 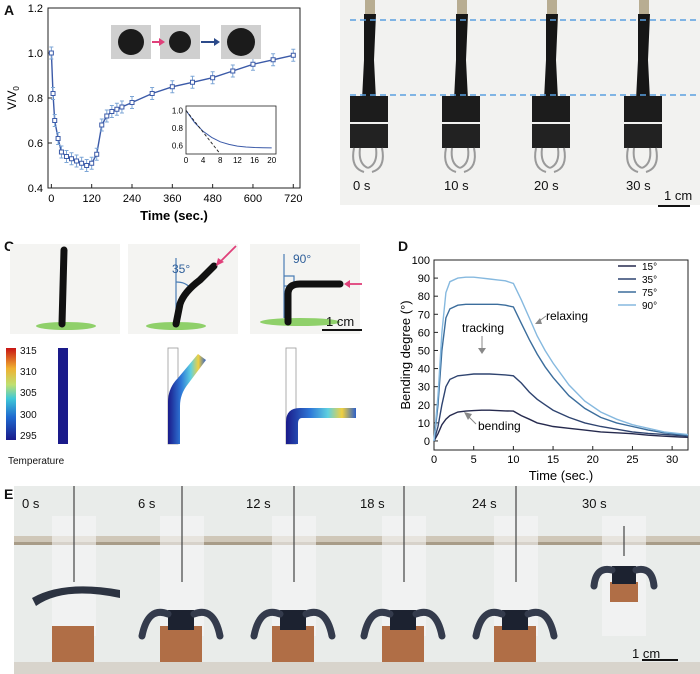 What do you see at coordinates (132, 199) in the screenshot?
I see `x-tick-label: 240` at bounding box center [132, 199].